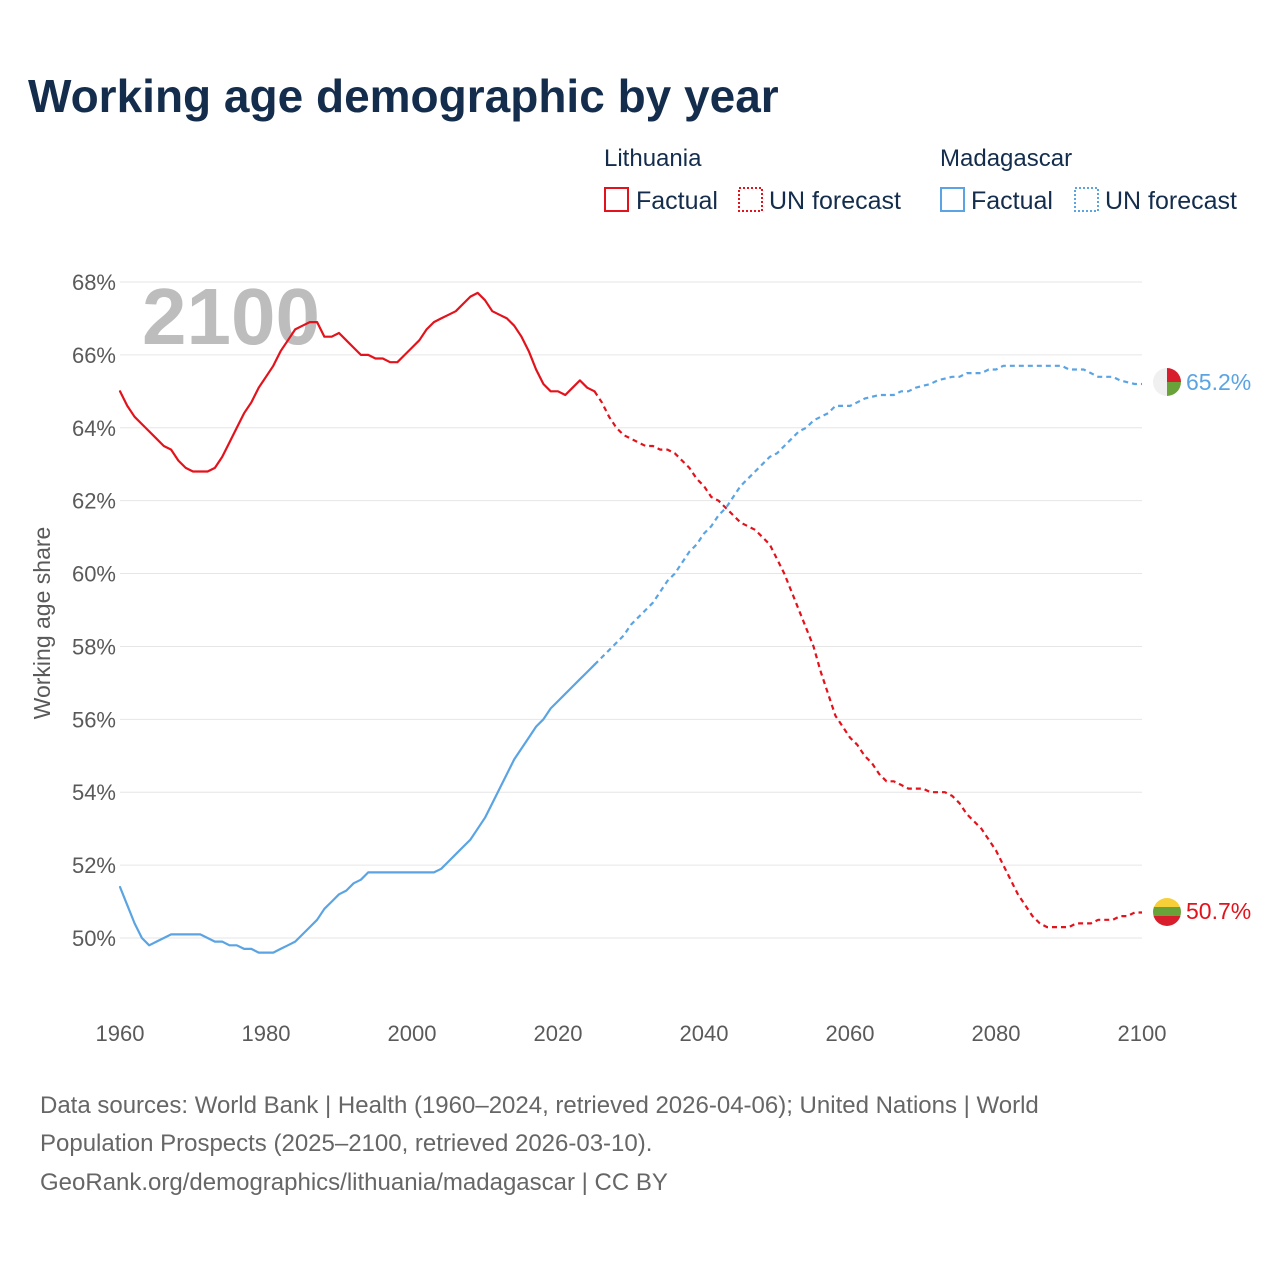 Image resolution: width=1280 pixels, height=1280 pixels. What do you see at coordinates (94, 646) in the screenshot?
I see `y-tick-label: 58%` at bounding box center [94, 646].